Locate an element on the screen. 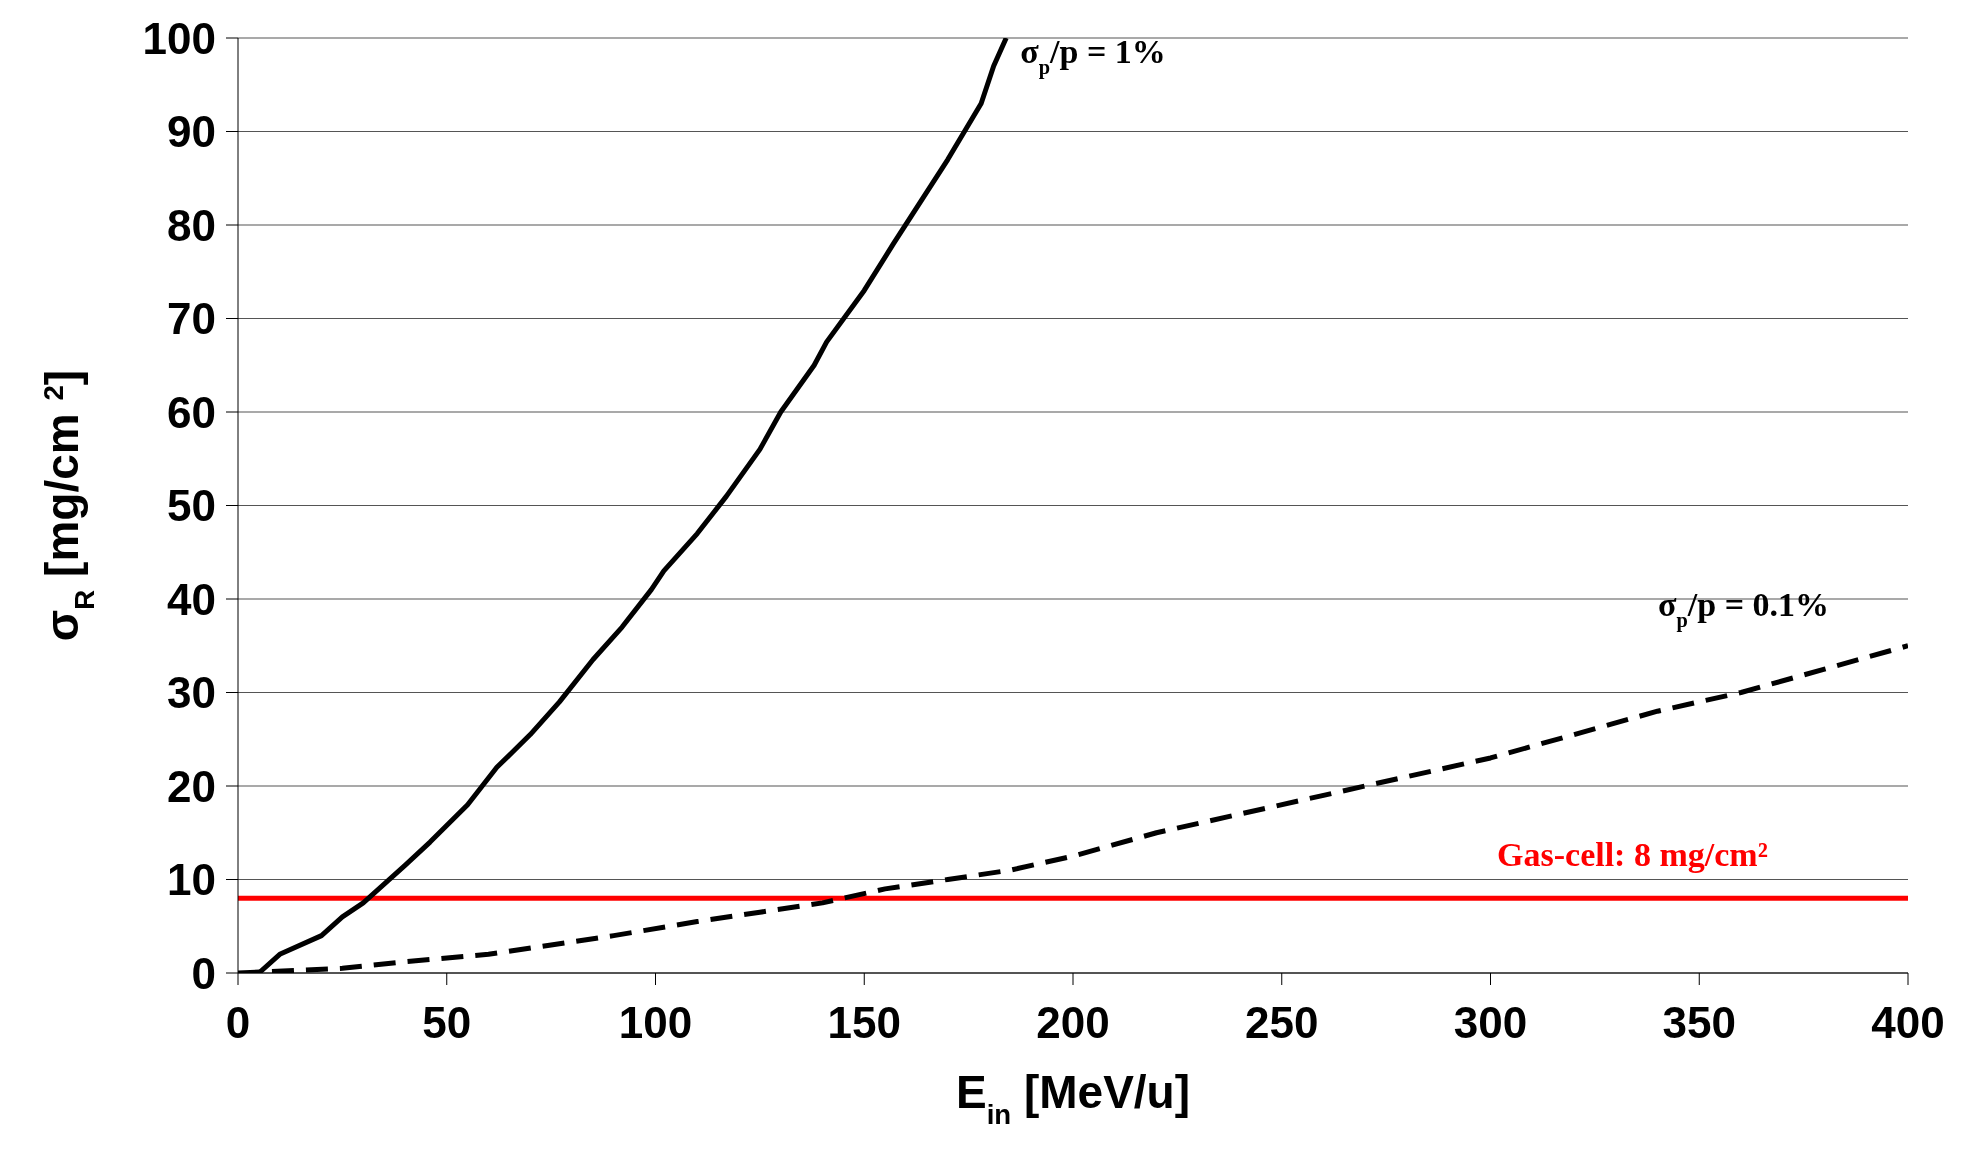 The height and width of the screenshot is (1157, 1962). x-tick-label: 50 is located at coordinates (447, 1023).